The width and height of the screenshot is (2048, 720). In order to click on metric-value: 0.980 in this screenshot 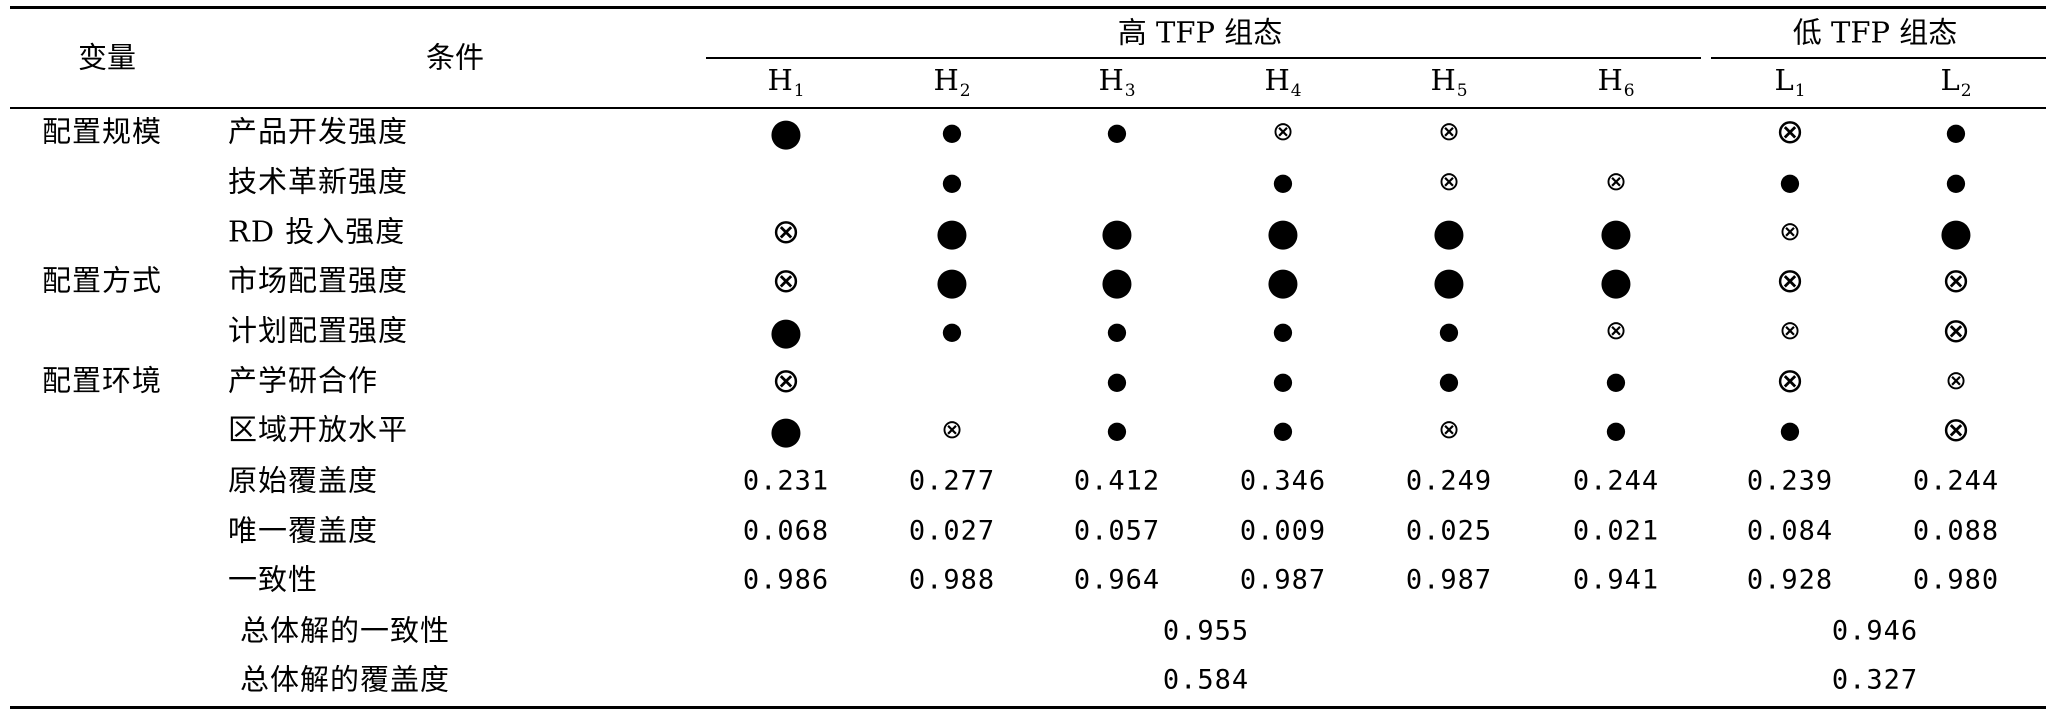, I will do `click(1956, 580)`.